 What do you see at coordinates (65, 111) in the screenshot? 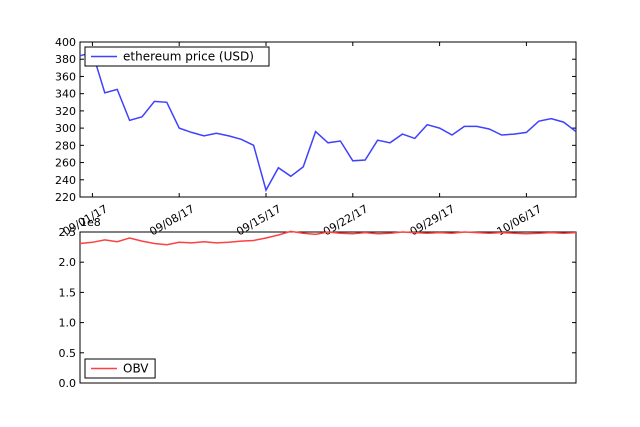
I see `y-tick-label: 320` at bounding box center [65, 111].